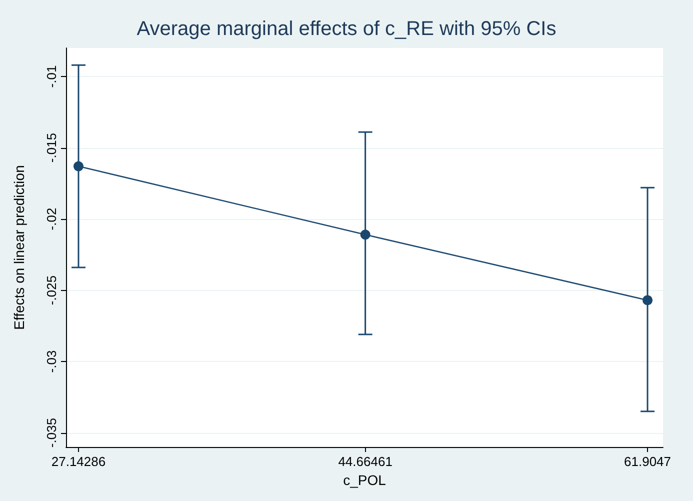  What do you see at coordinates (51, 147) in the screenshot?
I see `y-tick-label: -.015` at bounding box center [51, 147].